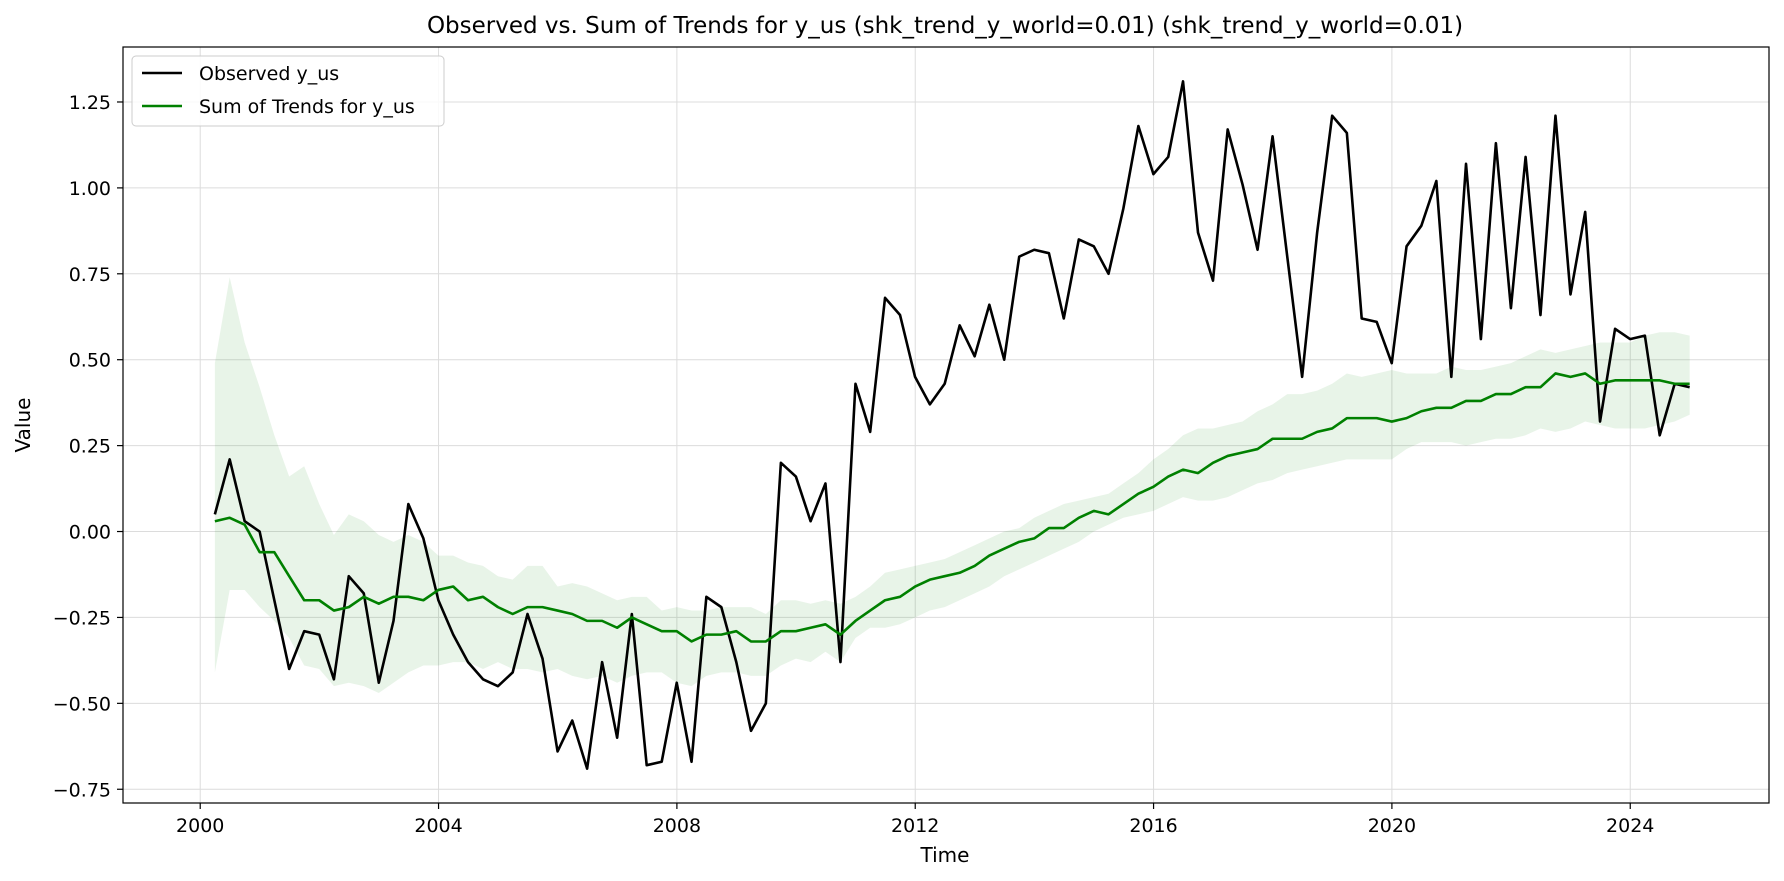 The height and width of the screenshot is (881, 1784). I want to click on y-axis: −0.75 −0.50 −0.25 0.00 0.25 0.50 0.75 1.00 1.25, so click(88, 446).